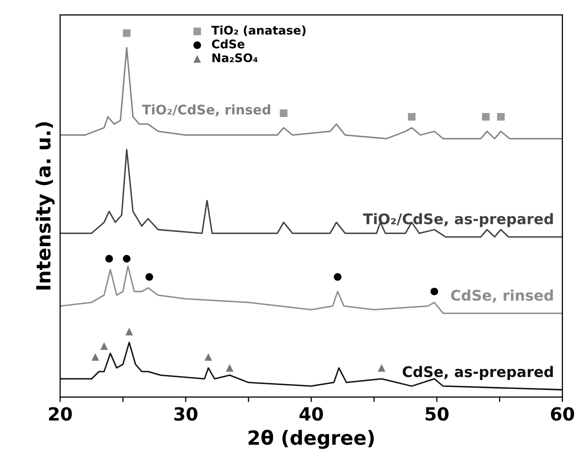  What do you see at coordinates (258, 31) in the screenshot?
I see `legend-label: TiO₂ (anatase)` at bounding box center [258, 31].